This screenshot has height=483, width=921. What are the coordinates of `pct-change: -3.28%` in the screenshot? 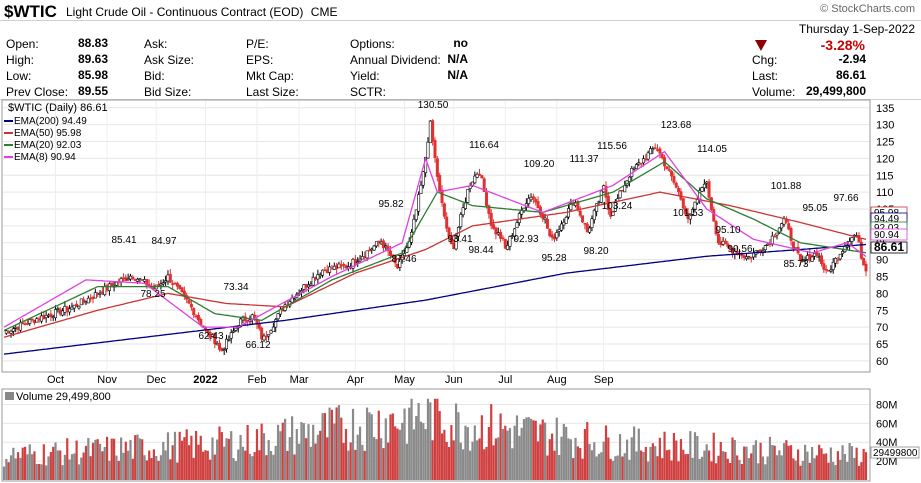 It's located at (842, 45).